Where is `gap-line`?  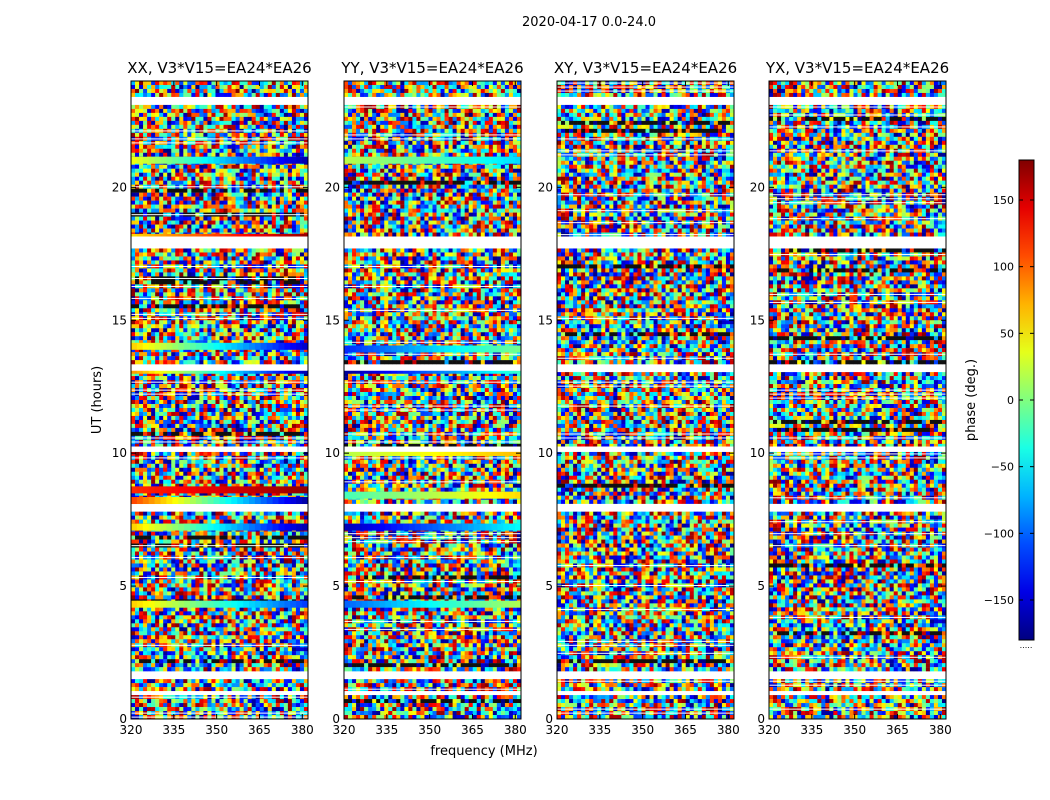
gap-line is located at coordinates (219, 143).